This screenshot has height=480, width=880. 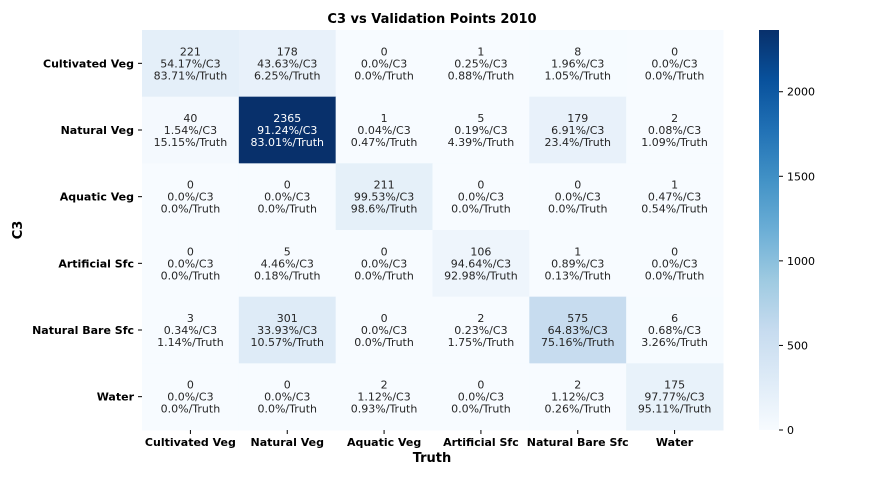 I want to click on cell-label: 1 0.89%/C3 0.13%/Truth, so click(x=577, y=263).